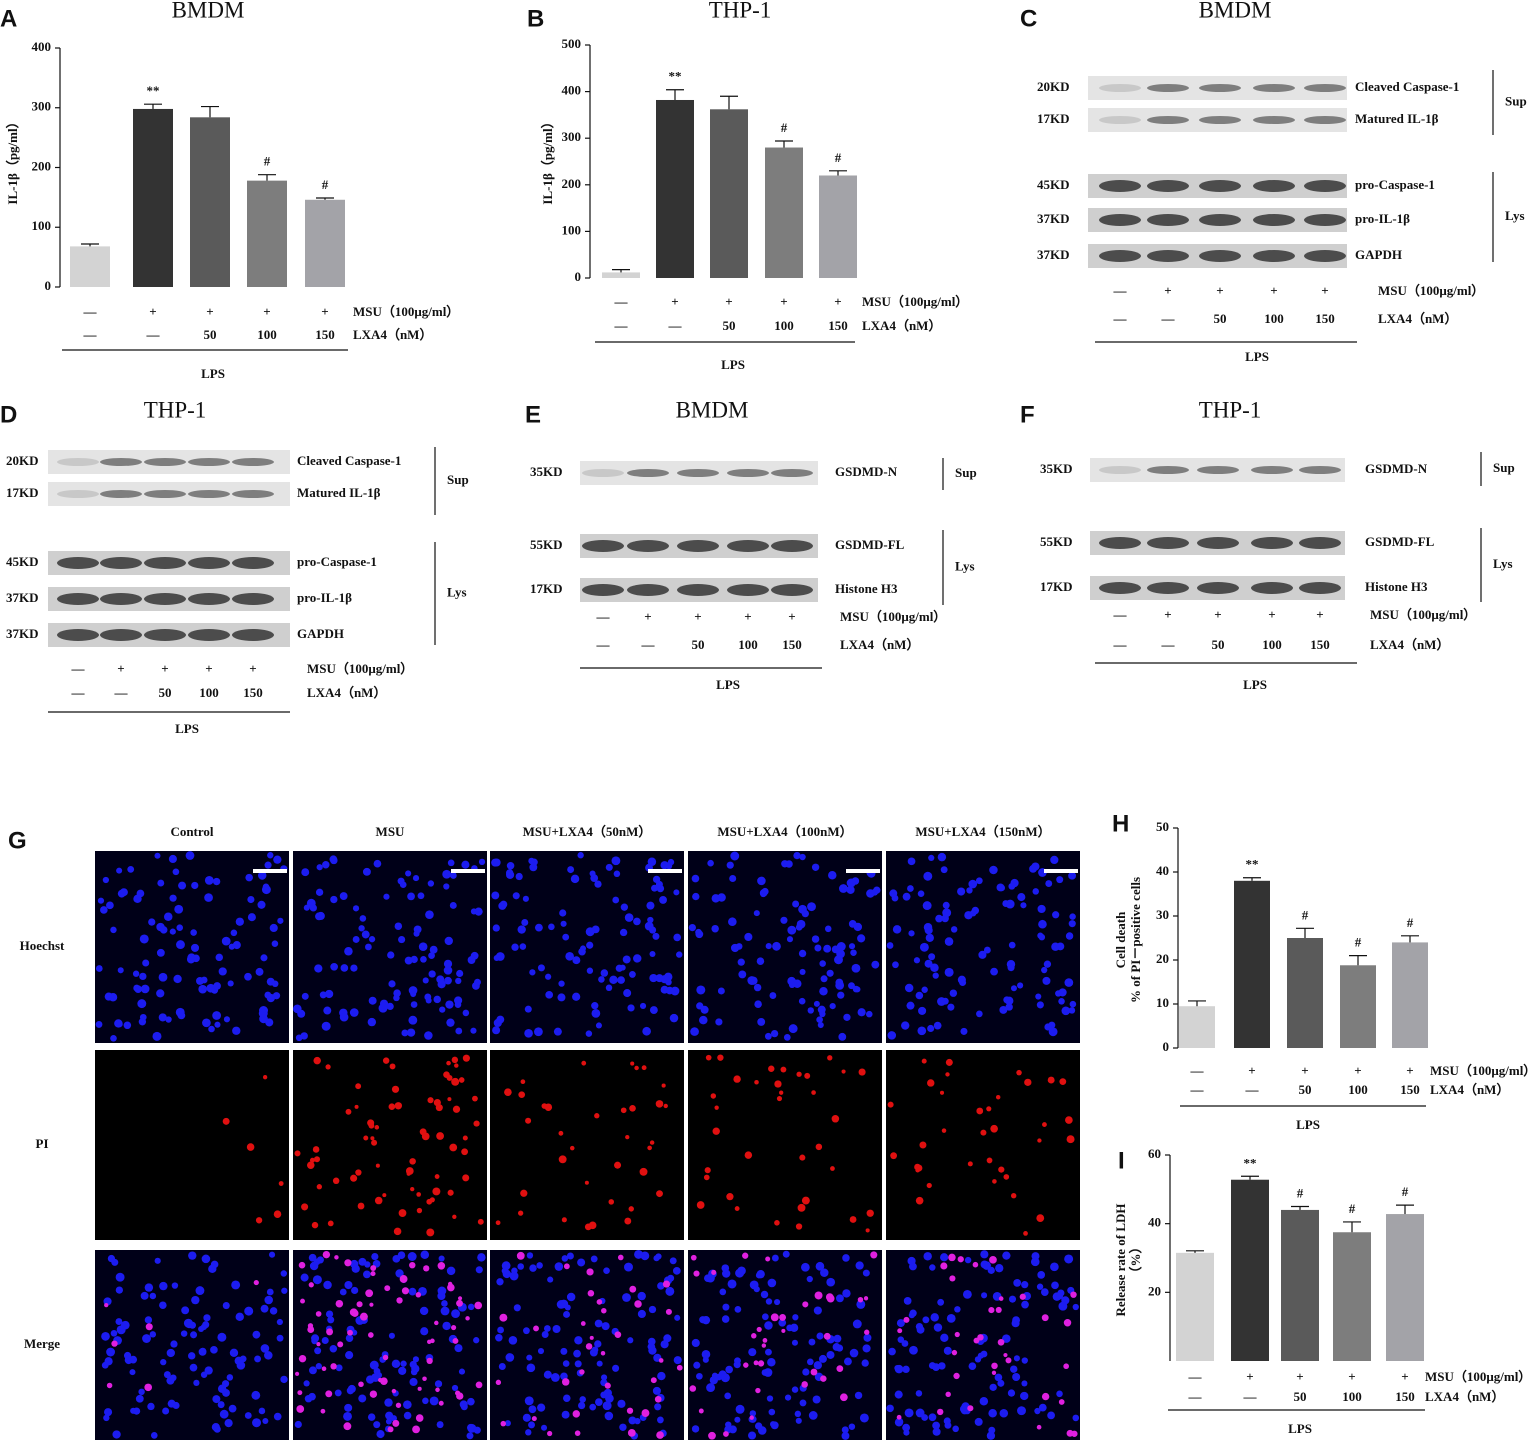 The width and height of the screenshot is (1536, 1440). Describe the element at coordinates (209, 311) in the screenshot. I see `condition-value: +` at that location.